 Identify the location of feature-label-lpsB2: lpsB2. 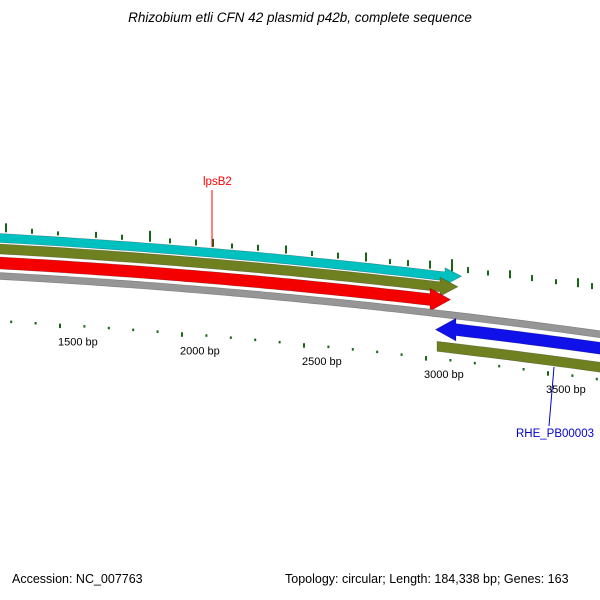
(217, 182).